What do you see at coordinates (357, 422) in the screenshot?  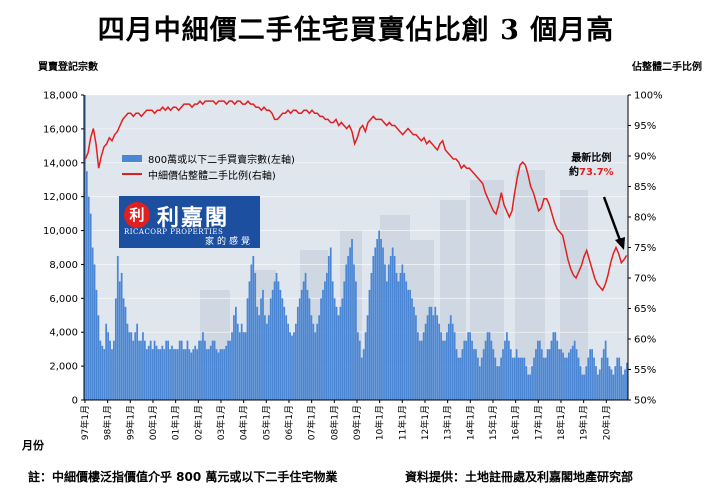 I see `x-tick-label: 09年1月` at bounding box center [357, 422].